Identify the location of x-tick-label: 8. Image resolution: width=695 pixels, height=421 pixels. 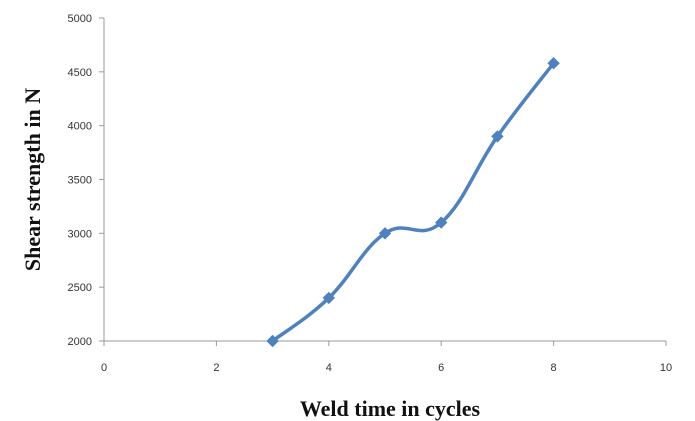
(554, 368).